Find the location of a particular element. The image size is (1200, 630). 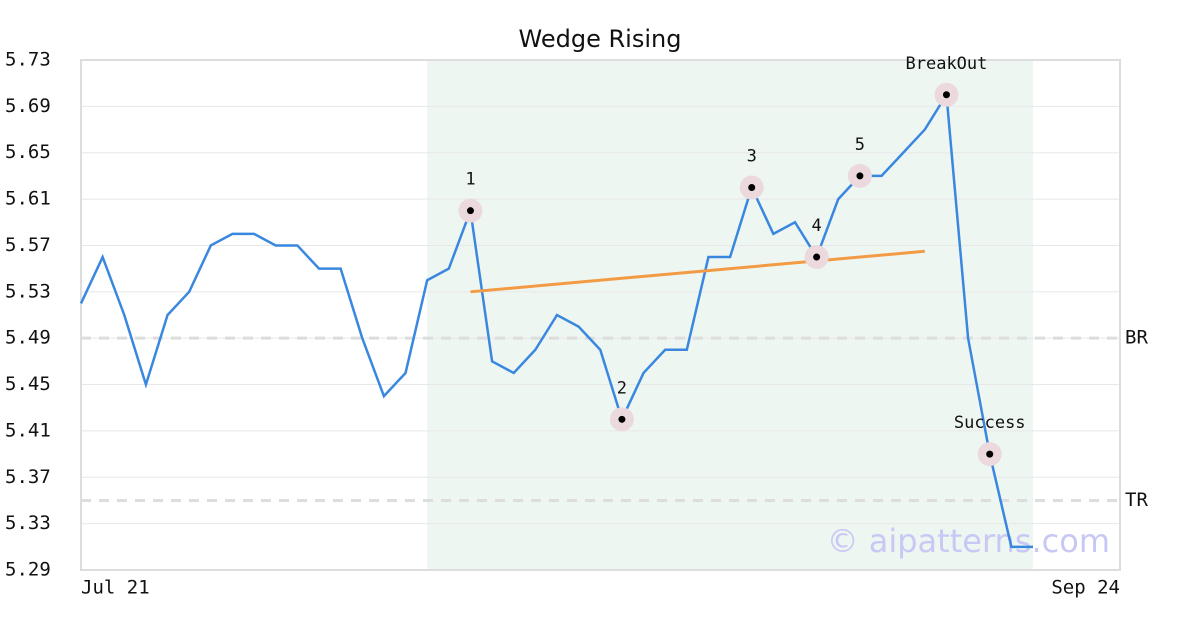

y-tick-label: 5.41 is located at coordinates (28, 430).